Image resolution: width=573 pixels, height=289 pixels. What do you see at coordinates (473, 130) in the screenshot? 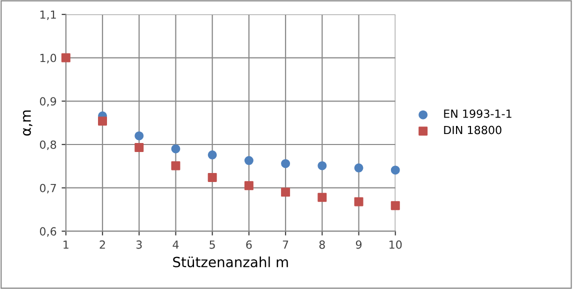
I see `legend-label: DIN 18800` at bounding box center [473, 130].